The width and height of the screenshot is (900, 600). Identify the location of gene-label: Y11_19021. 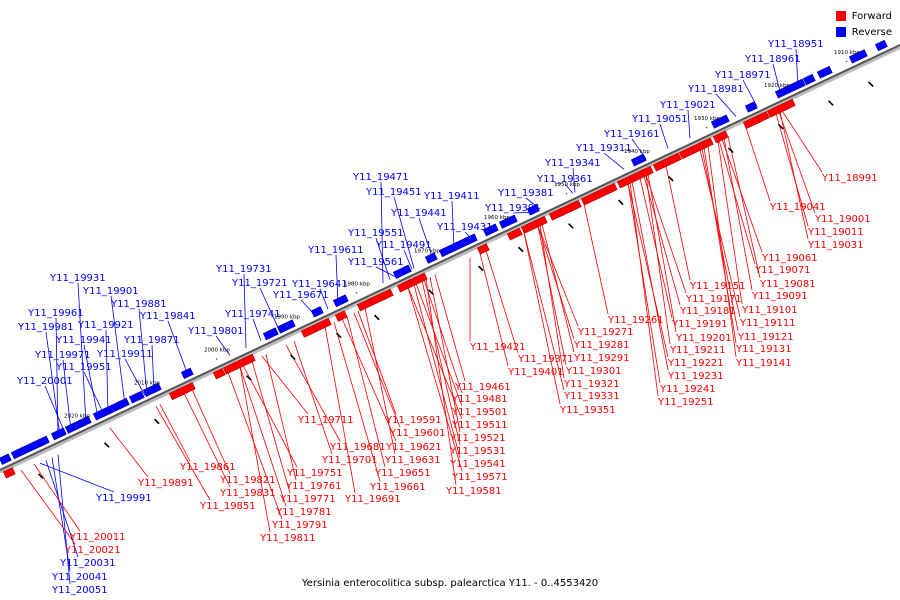
(687, 105).